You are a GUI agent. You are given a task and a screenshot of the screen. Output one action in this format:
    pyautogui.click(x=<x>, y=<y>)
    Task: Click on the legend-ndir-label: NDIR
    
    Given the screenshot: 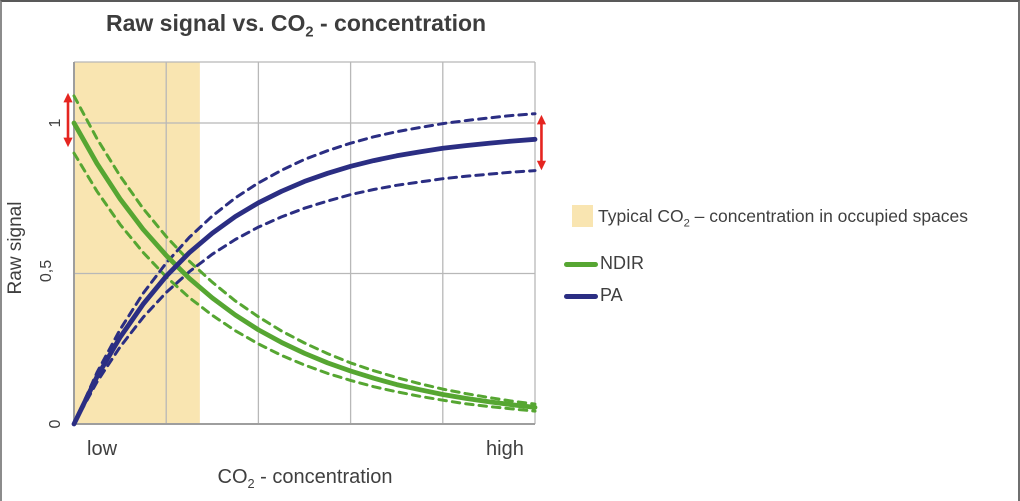 What is the action you would take?
    pyautogui.click(x=622, y=263)
    